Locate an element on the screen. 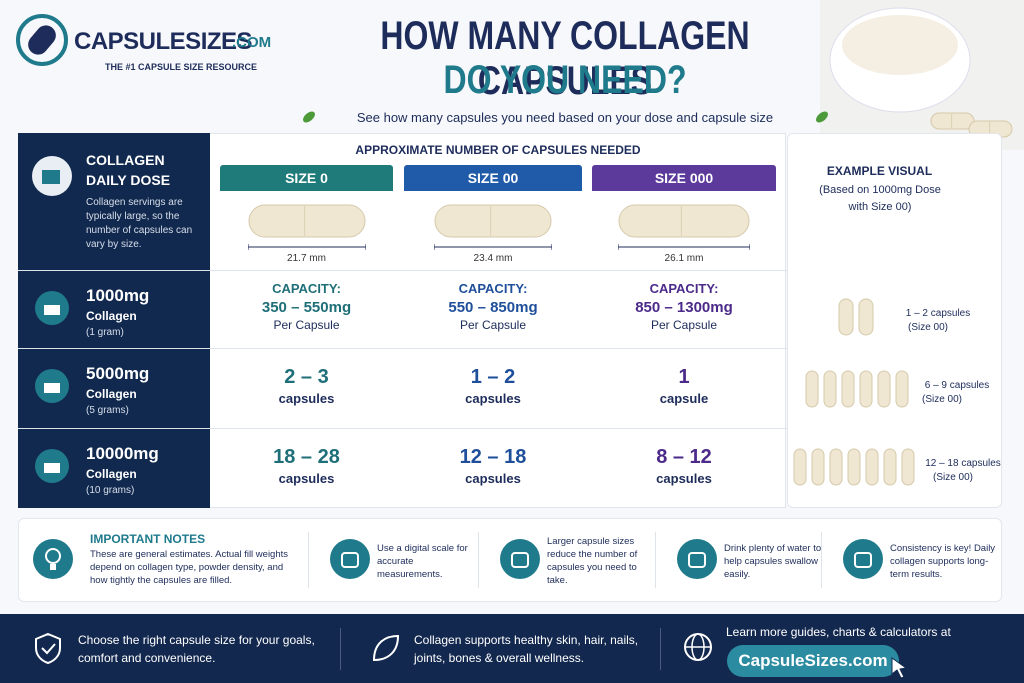  example-subtitle: (Based on 1000mg Dose with Size 00) is located at coordinates (880, 198).